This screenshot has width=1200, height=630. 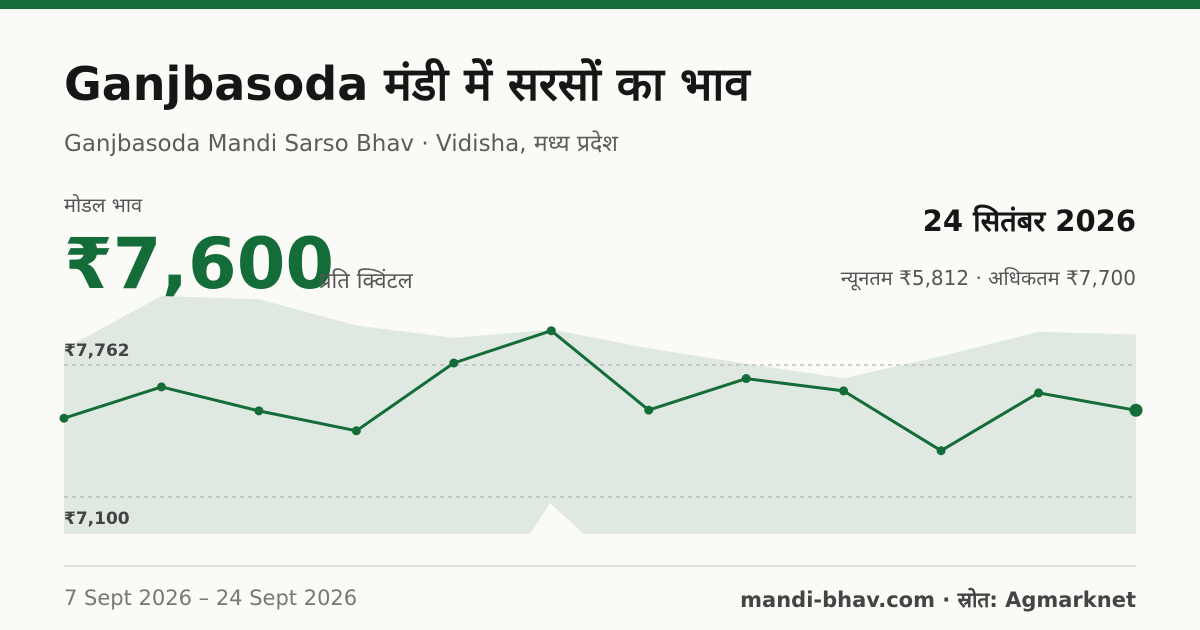 I want to click on report-date: 24 सितंबर 2026, so click(x=1029, y=221).